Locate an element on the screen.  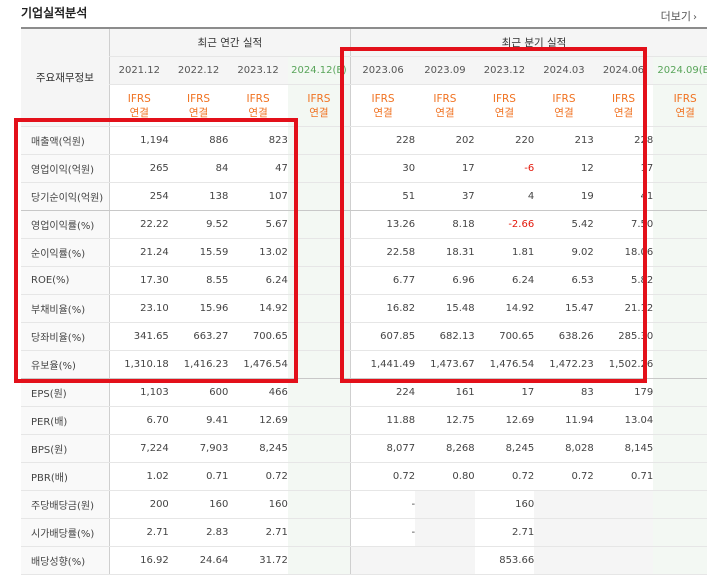
annual-value-cell: 1.02 is located at coordinates (138, 476).